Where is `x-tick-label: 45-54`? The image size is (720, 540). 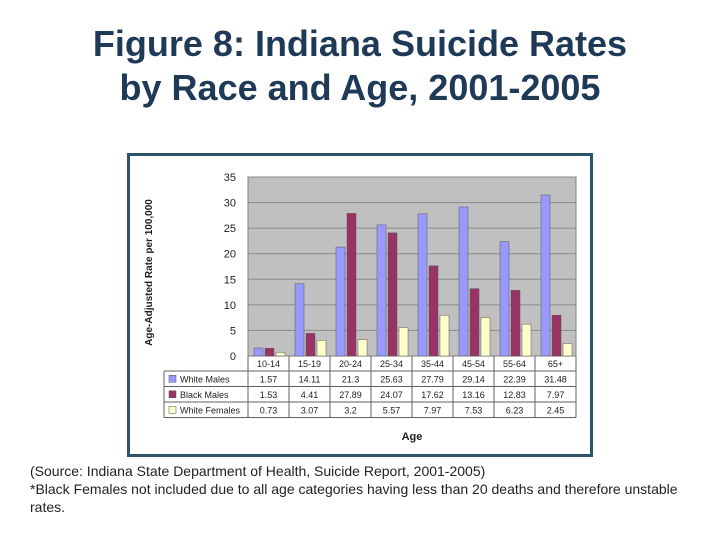
x-tick-label: 45-54 is located at coordinates (473, 364).